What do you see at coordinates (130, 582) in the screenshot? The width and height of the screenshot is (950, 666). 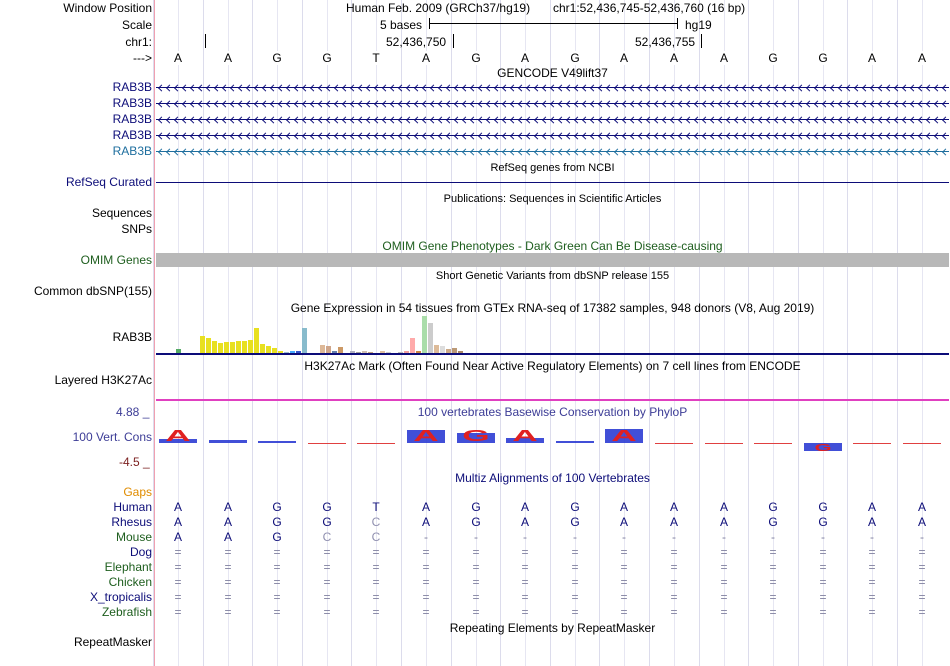 I see `multiz-species-label: Chicken` at bounding box center [130, 582].